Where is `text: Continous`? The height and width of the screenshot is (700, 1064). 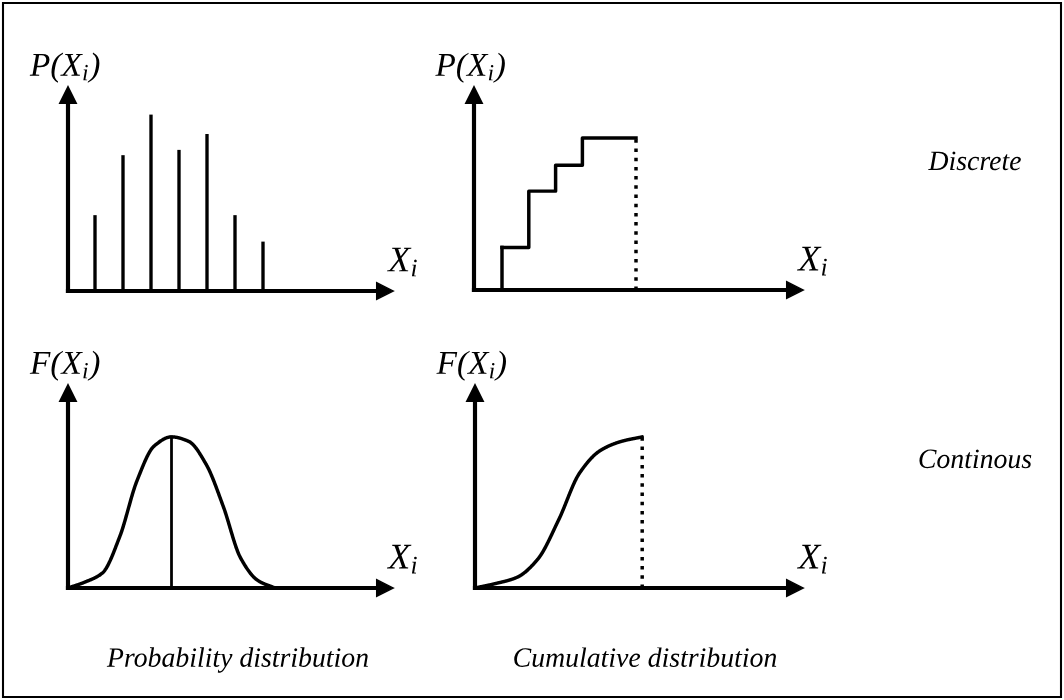
text: Continous is located at coordinates (975, 459).